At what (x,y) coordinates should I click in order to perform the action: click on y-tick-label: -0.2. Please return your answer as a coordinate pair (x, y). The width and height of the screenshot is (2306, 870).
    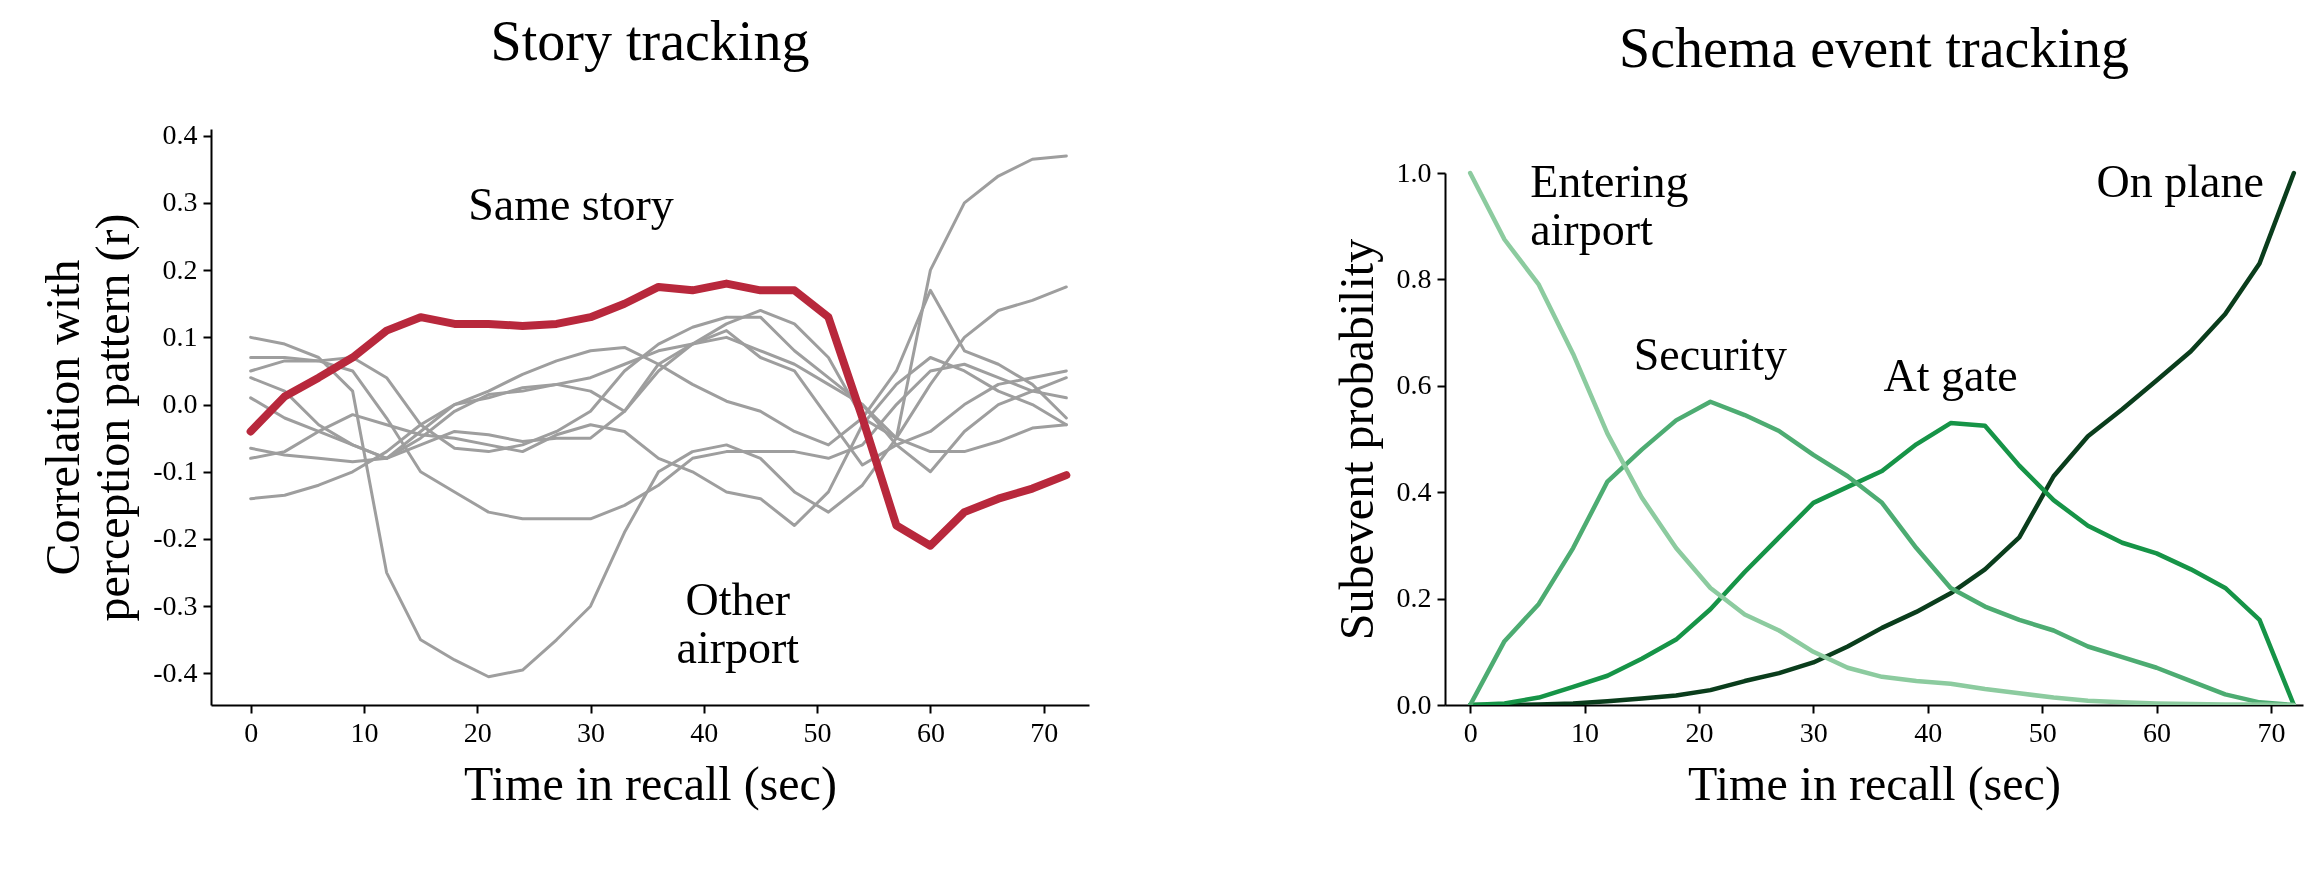
    Looking at the image, I should click on (175, 538).